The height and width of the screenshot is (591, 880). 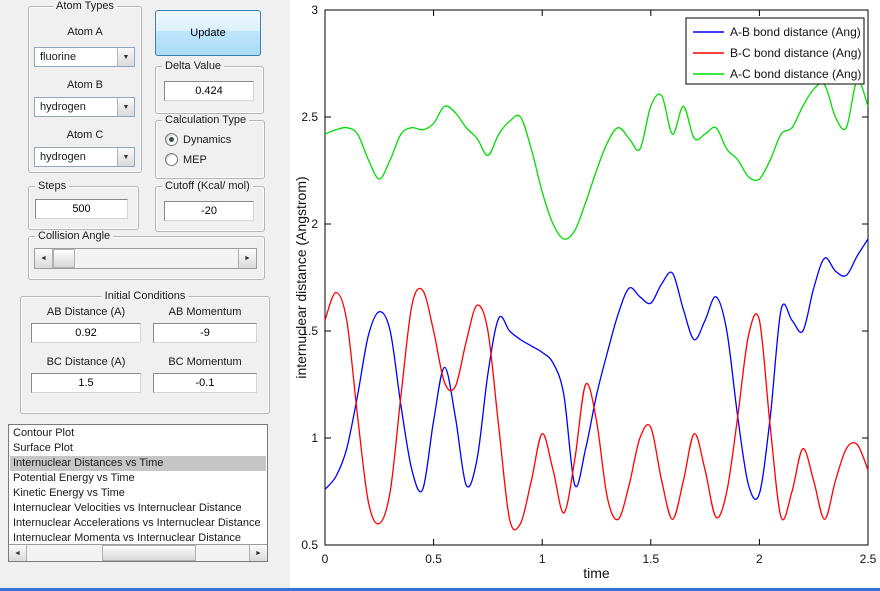 I want to click on update-button: Update, so click(x=208, y=33).